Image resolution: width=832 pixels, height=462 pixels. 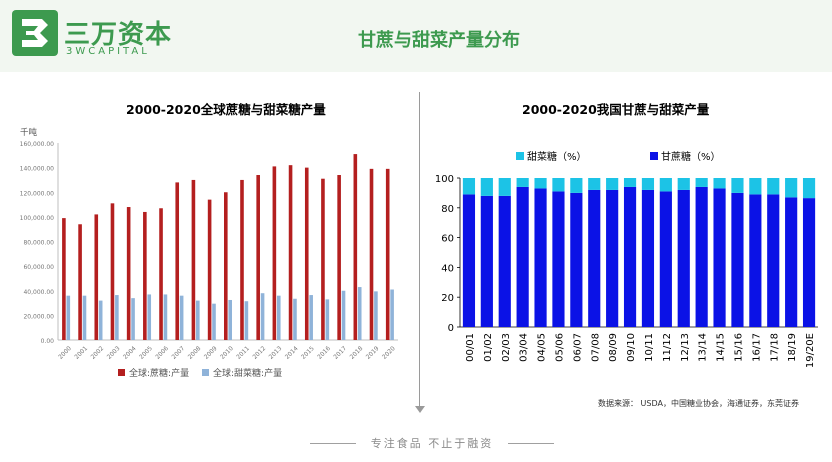 I want to click on footer-slogan: 专注食品 不止于融资, so click(x=432, y=443).